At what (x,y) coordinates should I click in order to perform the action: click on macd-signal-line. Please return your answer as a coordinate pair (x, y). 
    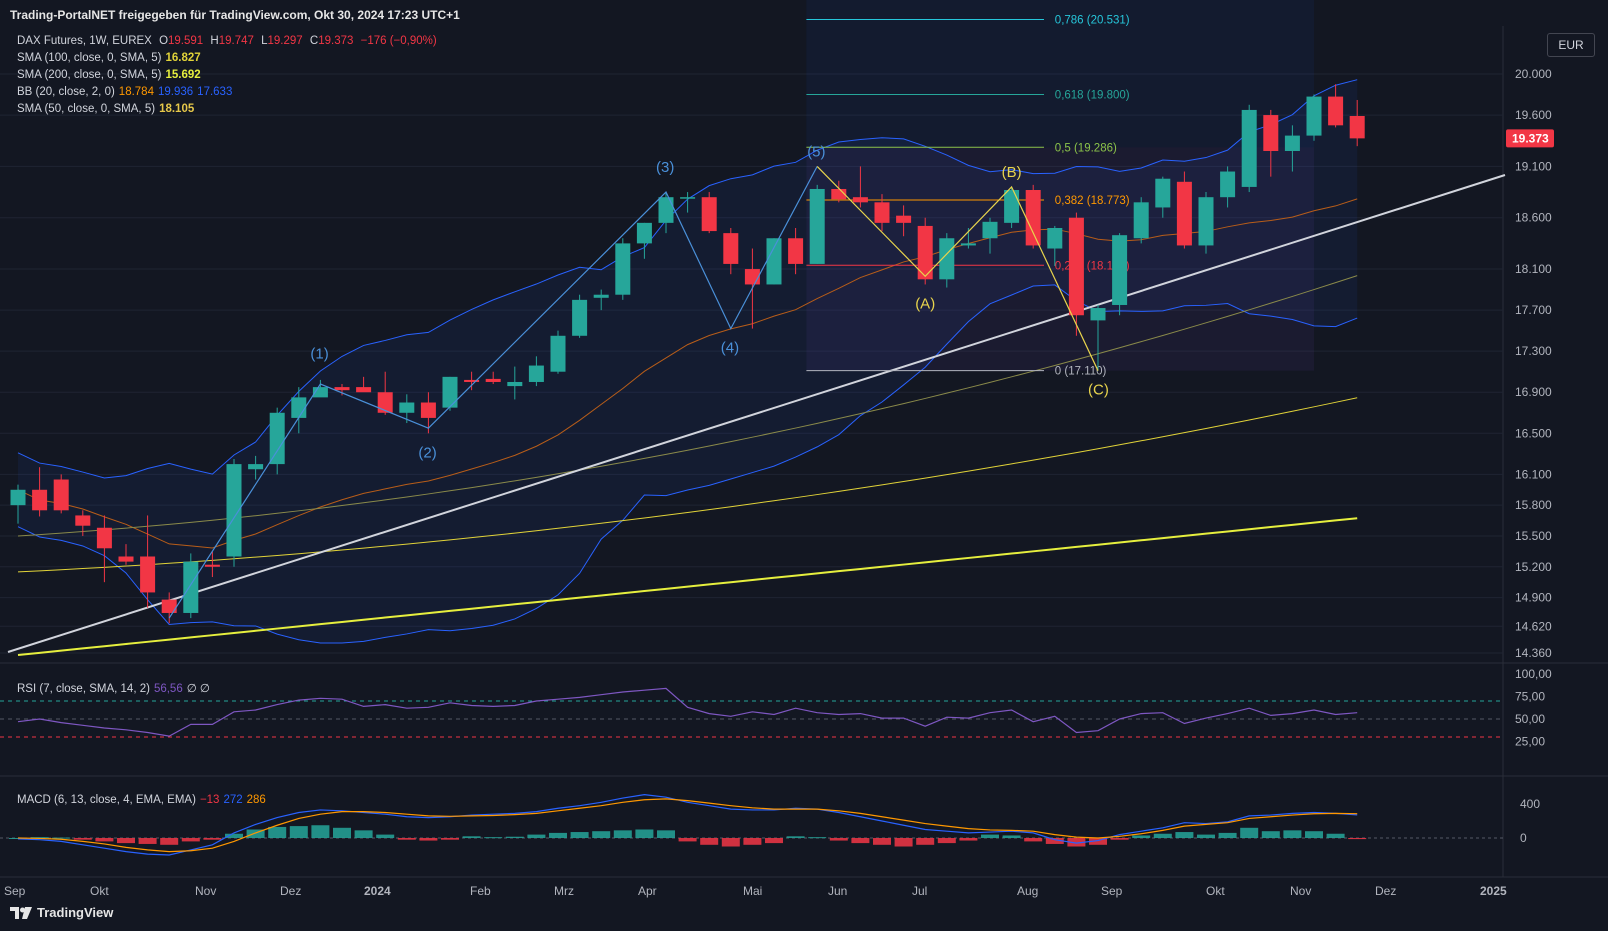
    Looking at the image, I should click on (687, 825).